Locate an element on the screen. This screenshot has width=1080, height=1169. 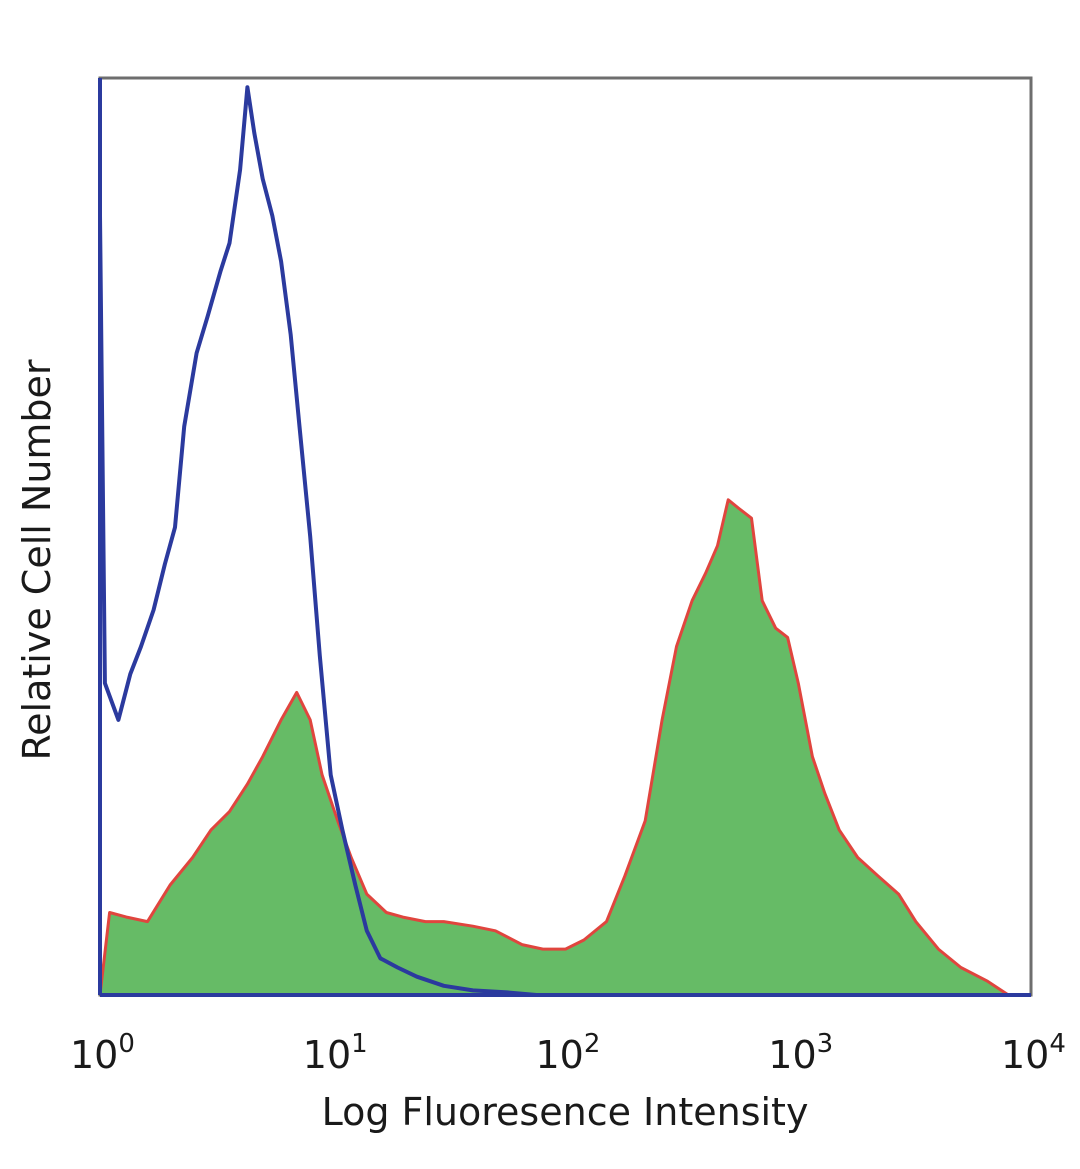
x-tick-label: 100 is located at coordinates (102, 1053).